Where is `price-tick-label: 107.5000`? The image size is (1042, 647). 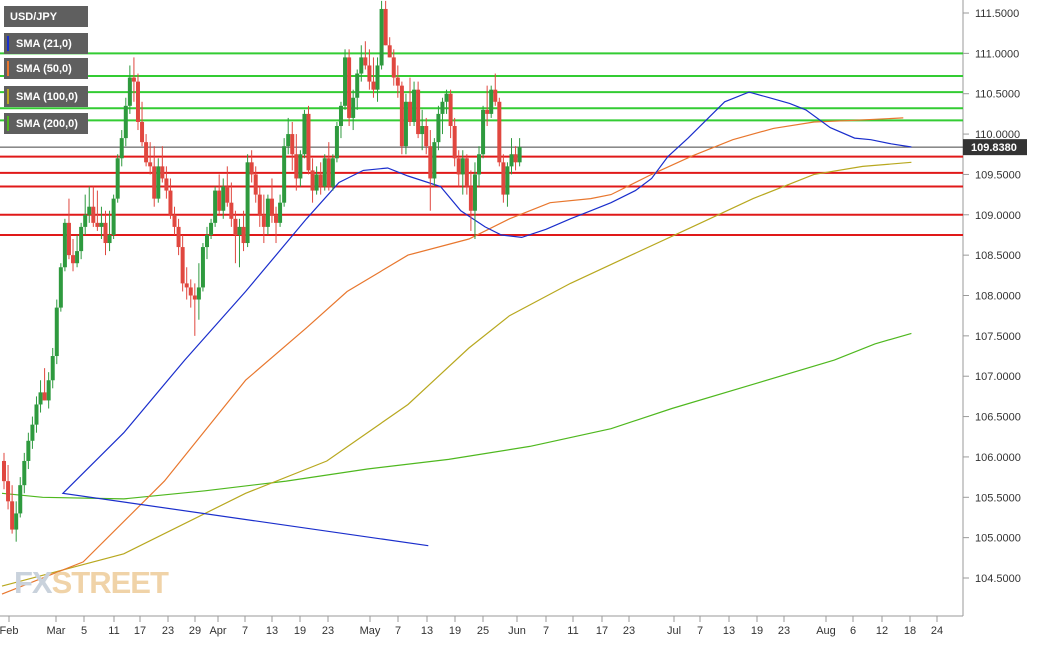 price-tick-label: 107.5000 is located at coordinates (998, 337).